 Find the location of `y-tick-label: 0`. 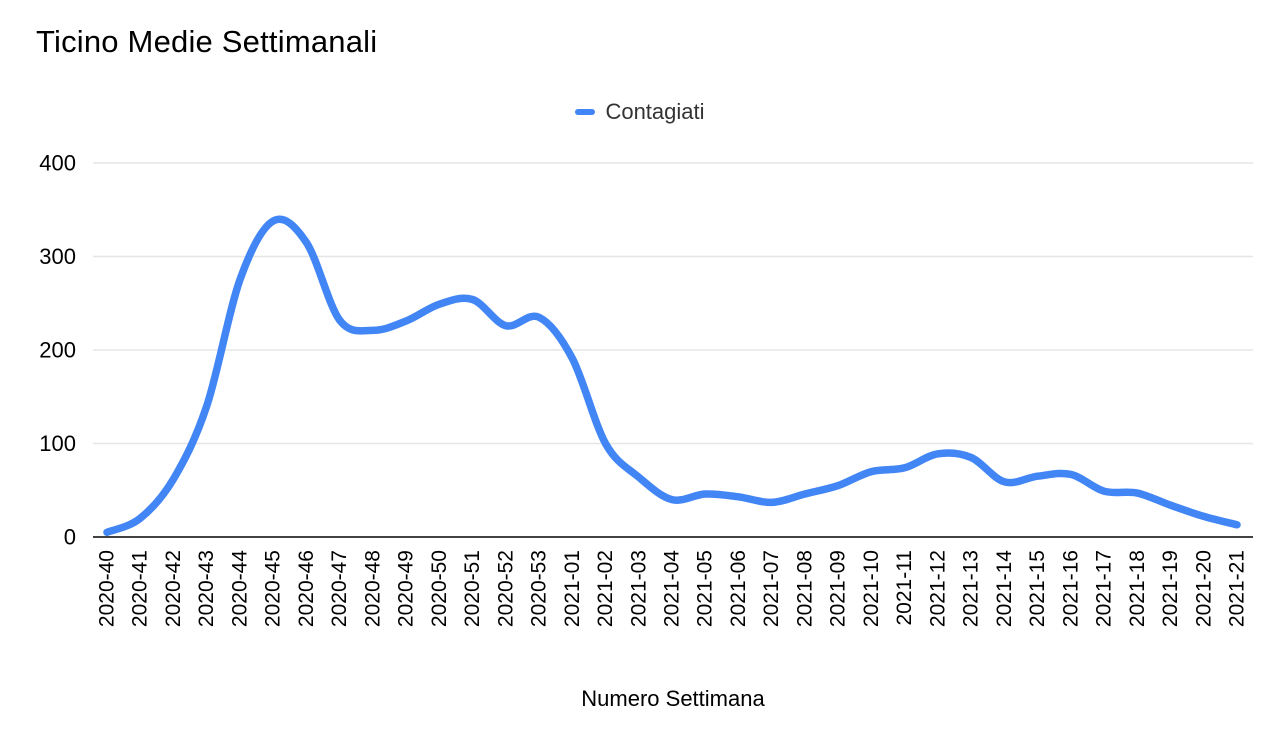

y-tick-label: 0 is located at coordinates (70, 537).